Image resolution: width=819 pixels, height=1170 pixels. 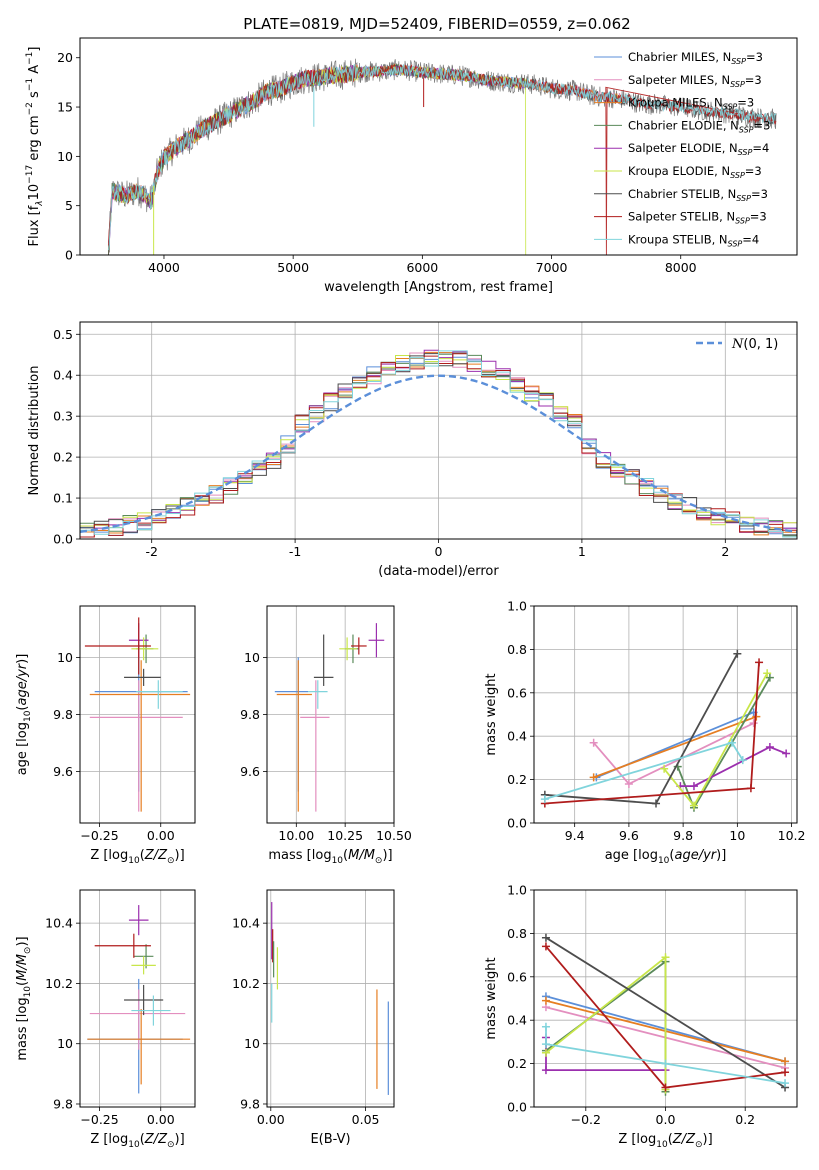 I want to click on weight-series-salpeter-miles, so click(x=673, y=753).